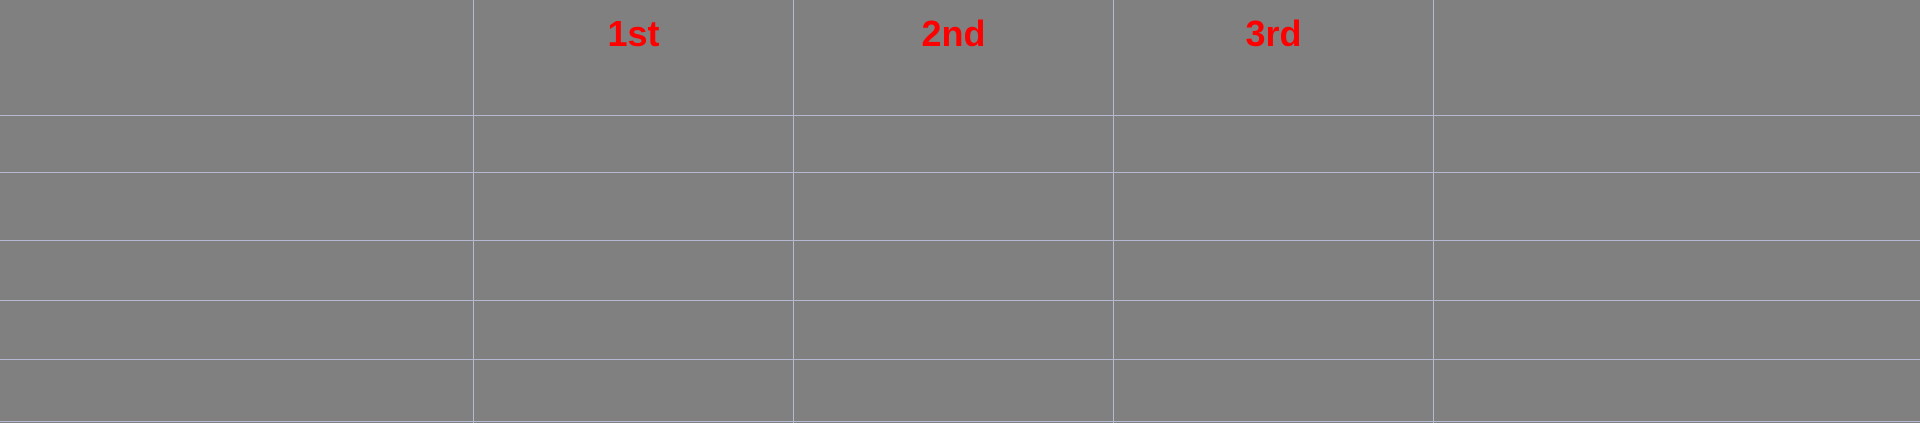 The image size is (1920, 423). I want to click on header-3rd: 3rd, so click(1273, 33).